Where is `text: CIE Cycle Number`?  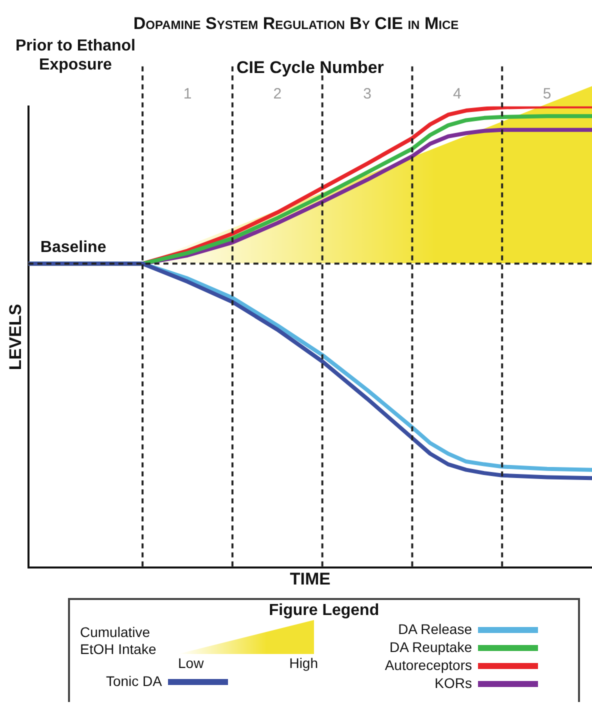 text: CIE Cycle Number is located at coordinates (310, 67).